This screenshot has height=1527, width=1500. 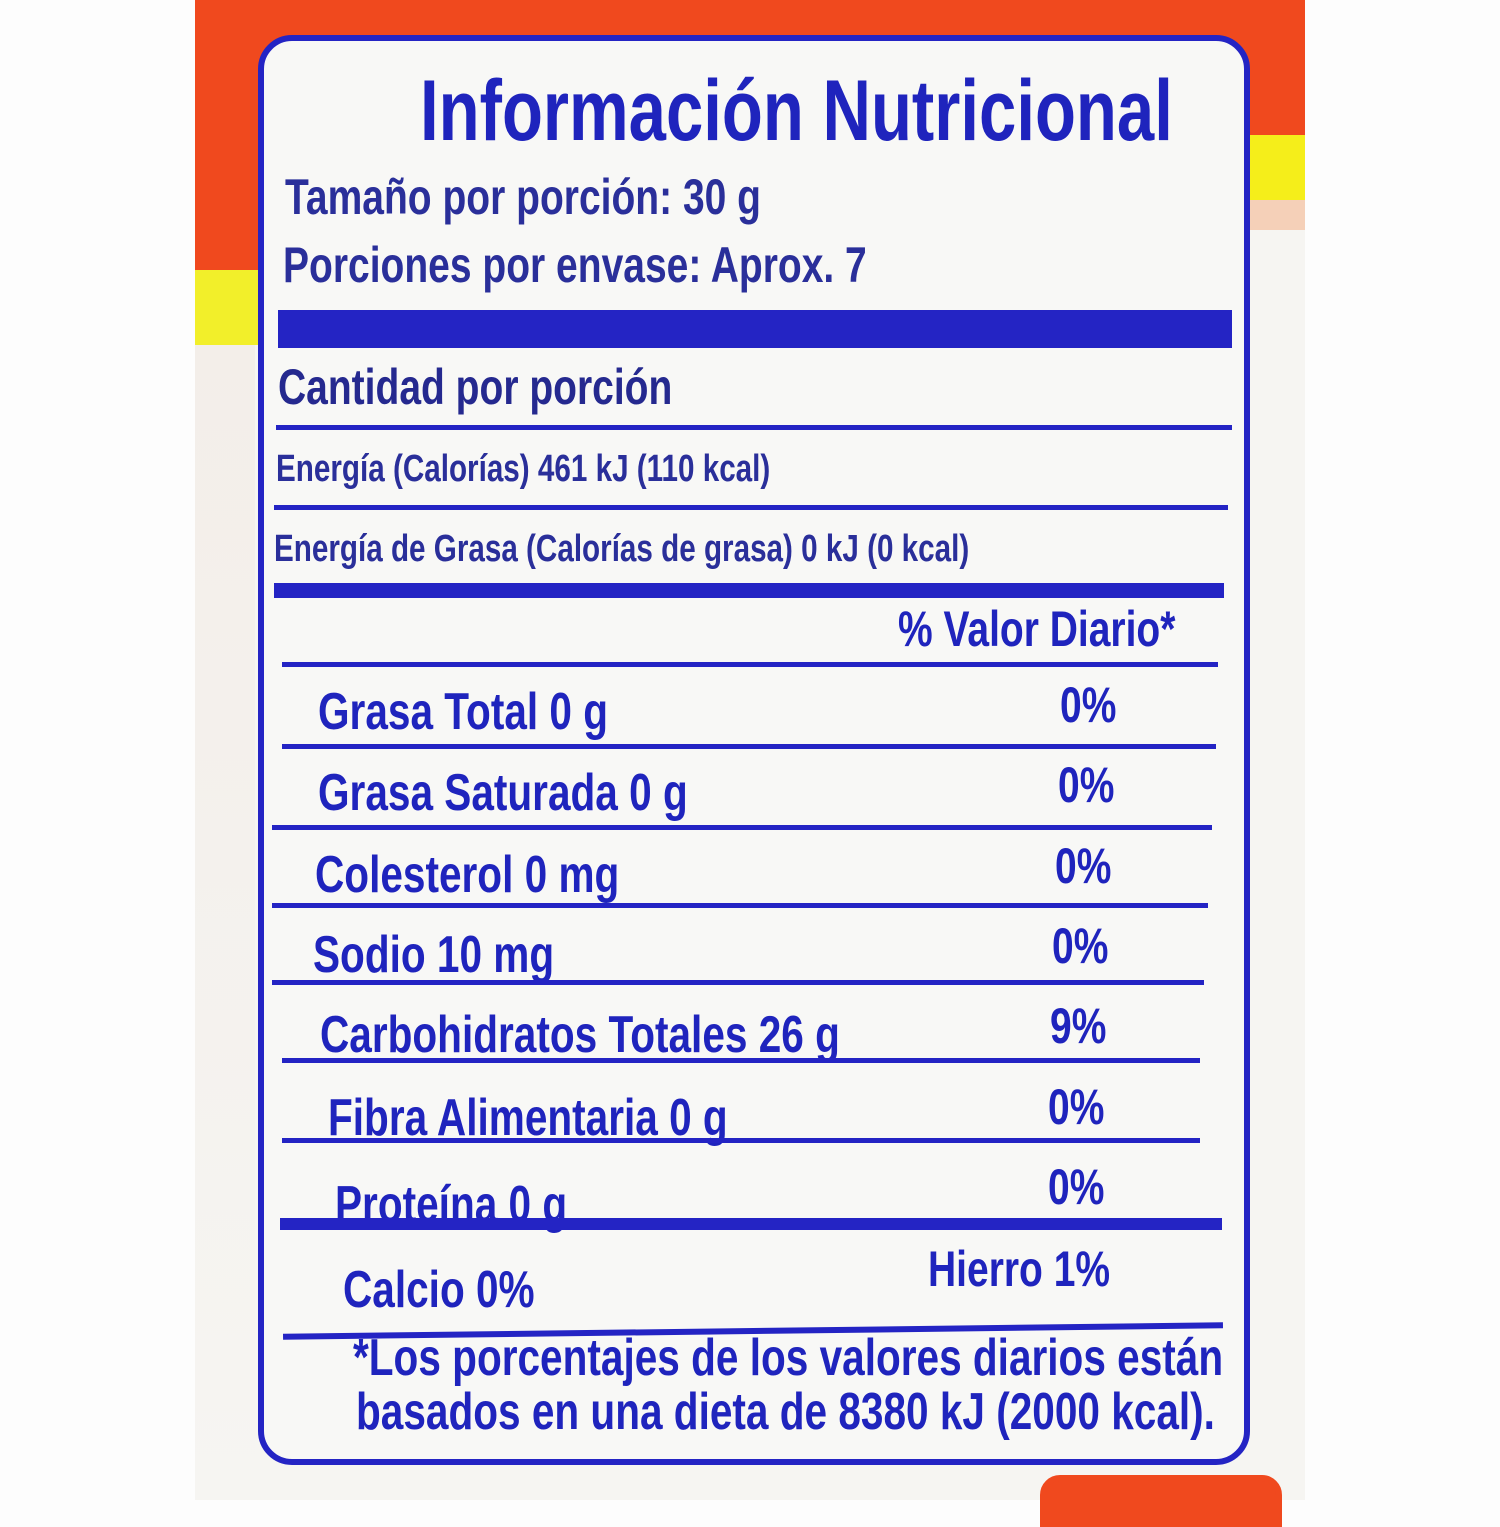 I want to click on energy: Energía (Calorías) 461 kJ (110 kcal), so click(x=523, y=469).